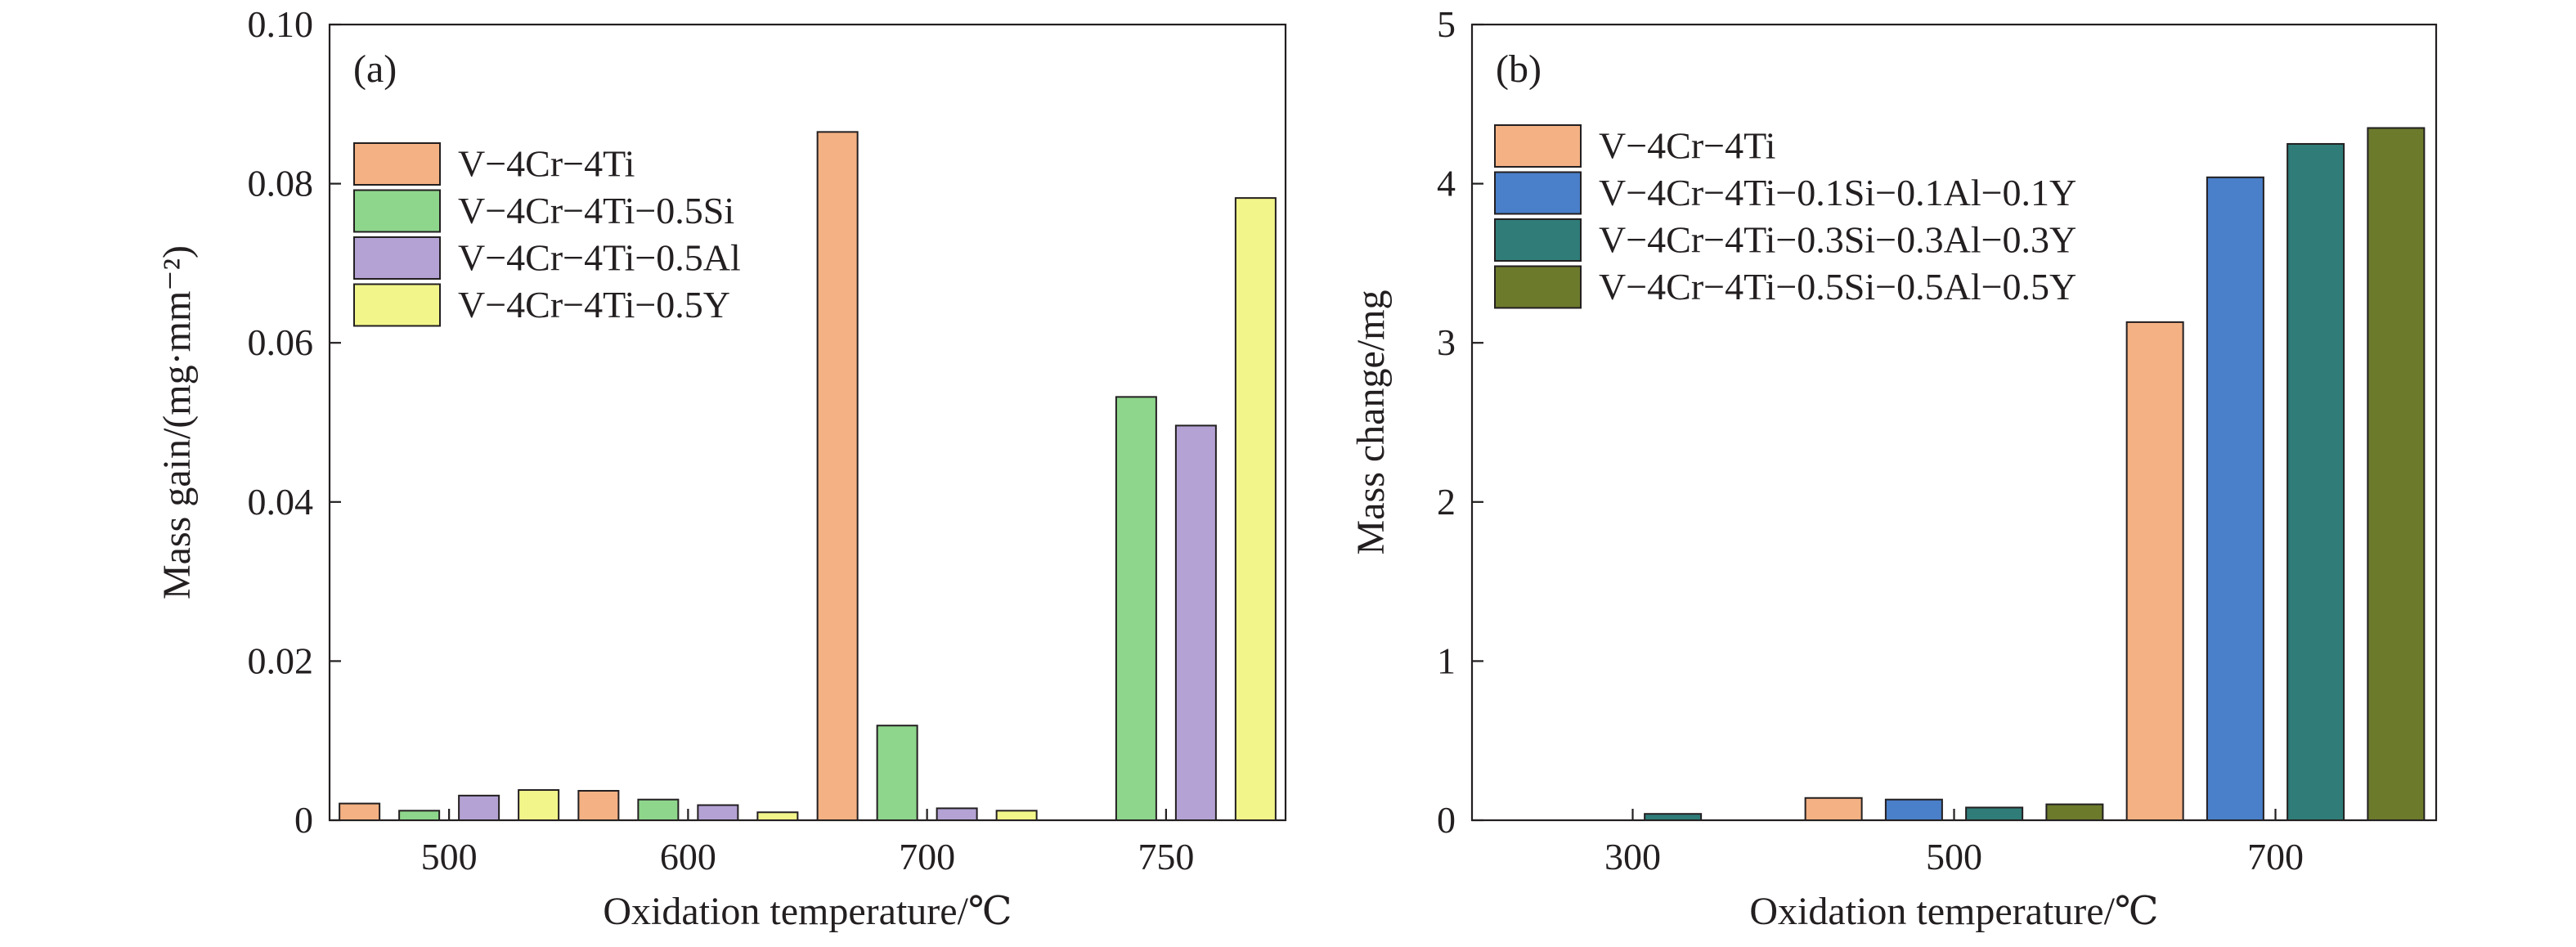 This screenshot has height=947, width=2576. I want to click on y-tick-label: 0.08, so click(281, 183).